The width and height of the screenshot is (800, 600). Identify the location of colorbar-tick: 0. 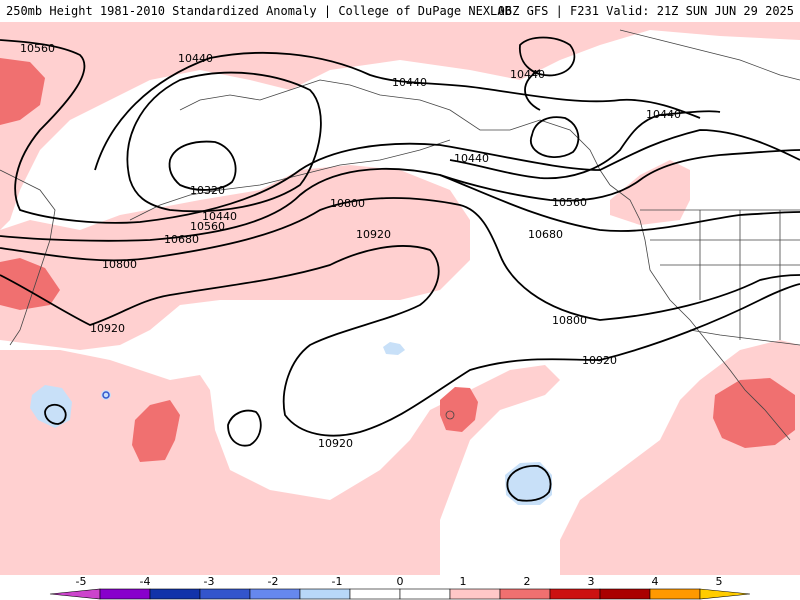
(400, 581).